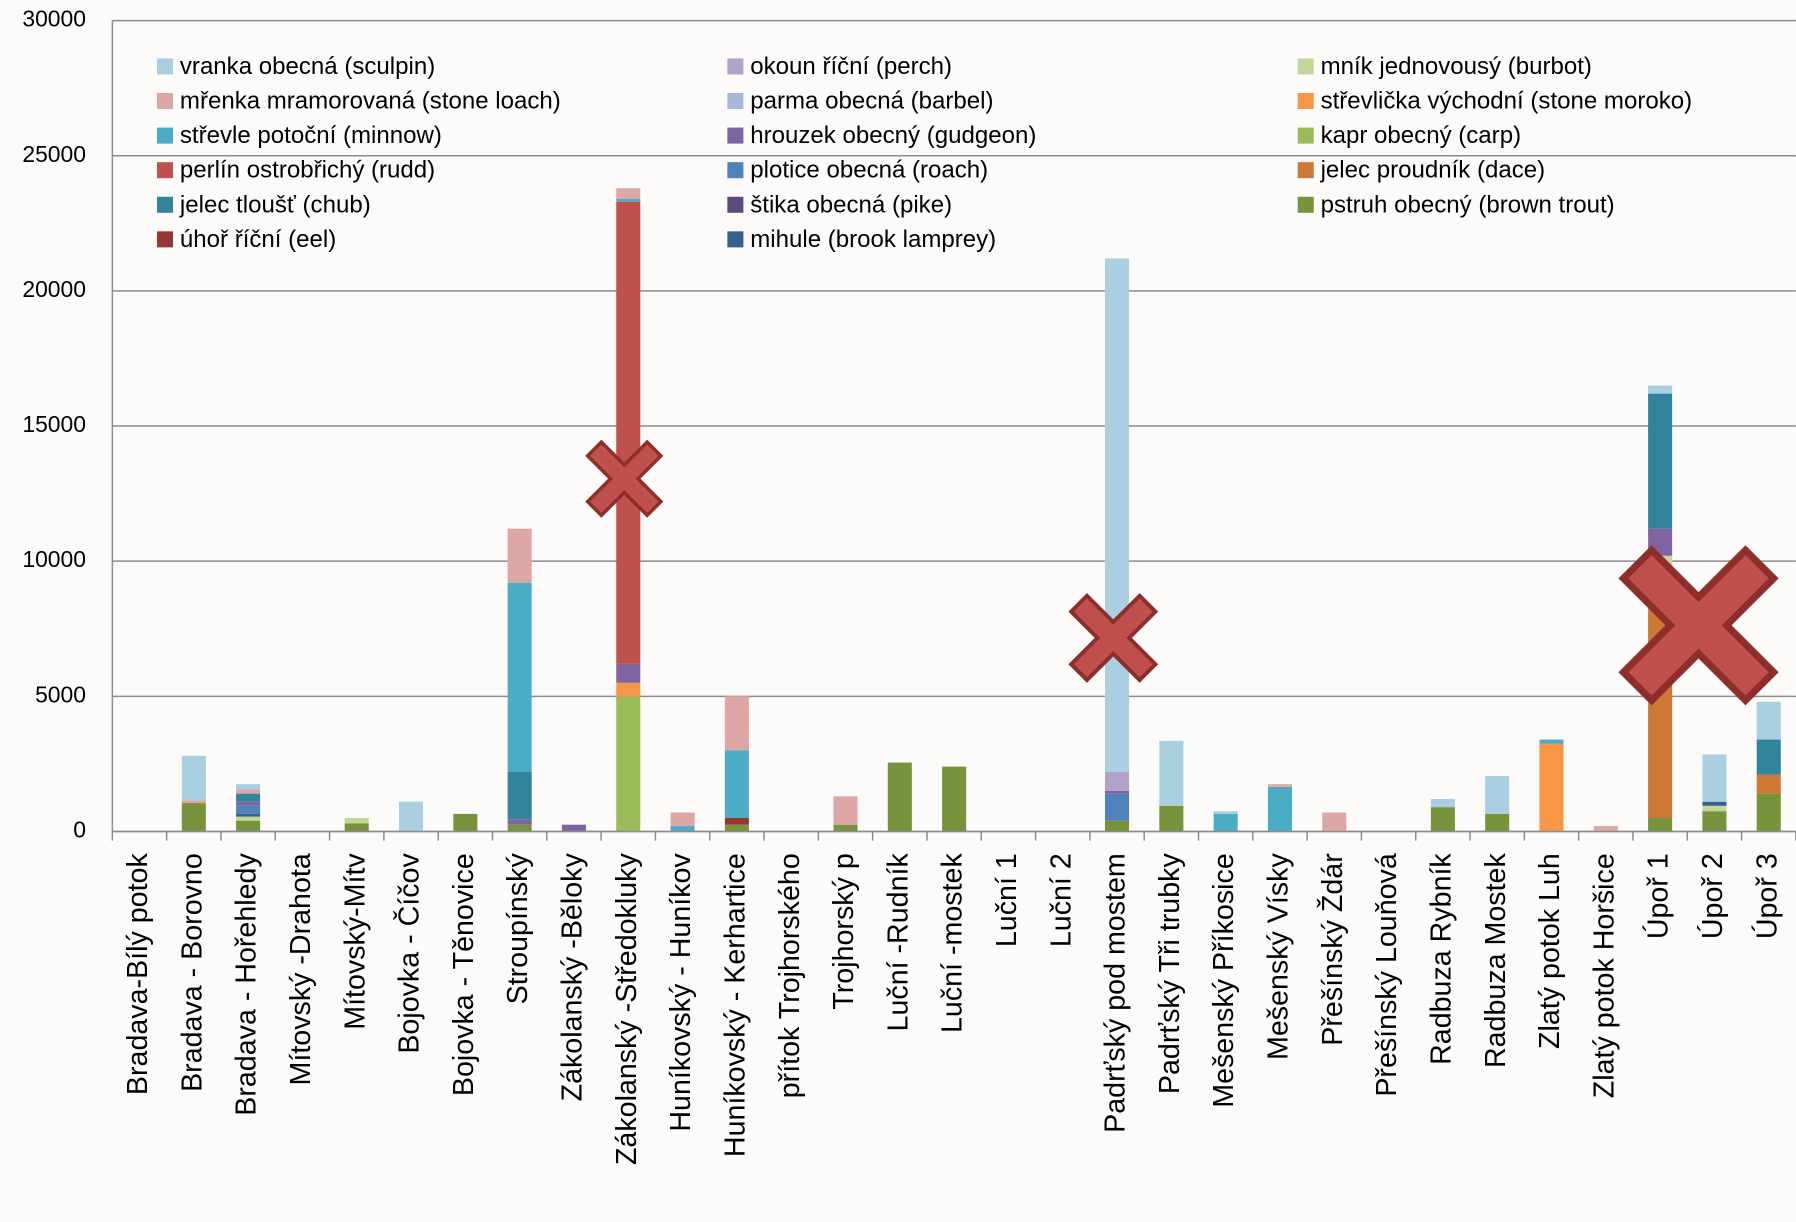  I want to click on y-tick-label: 5000, so click(60, 694).